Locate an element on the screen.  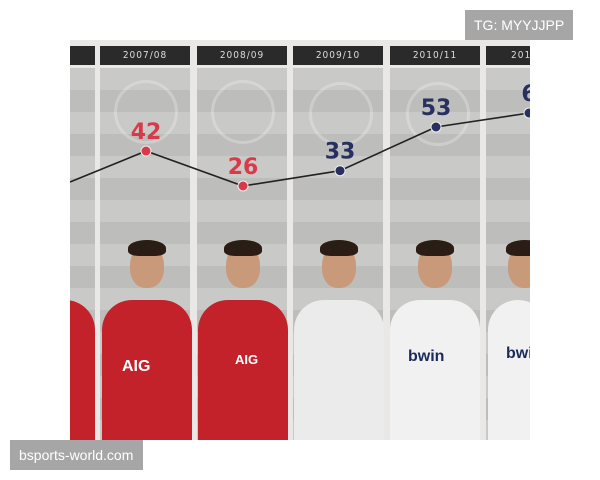
season-header: 2009/10 is located at coordinates (338, 55).